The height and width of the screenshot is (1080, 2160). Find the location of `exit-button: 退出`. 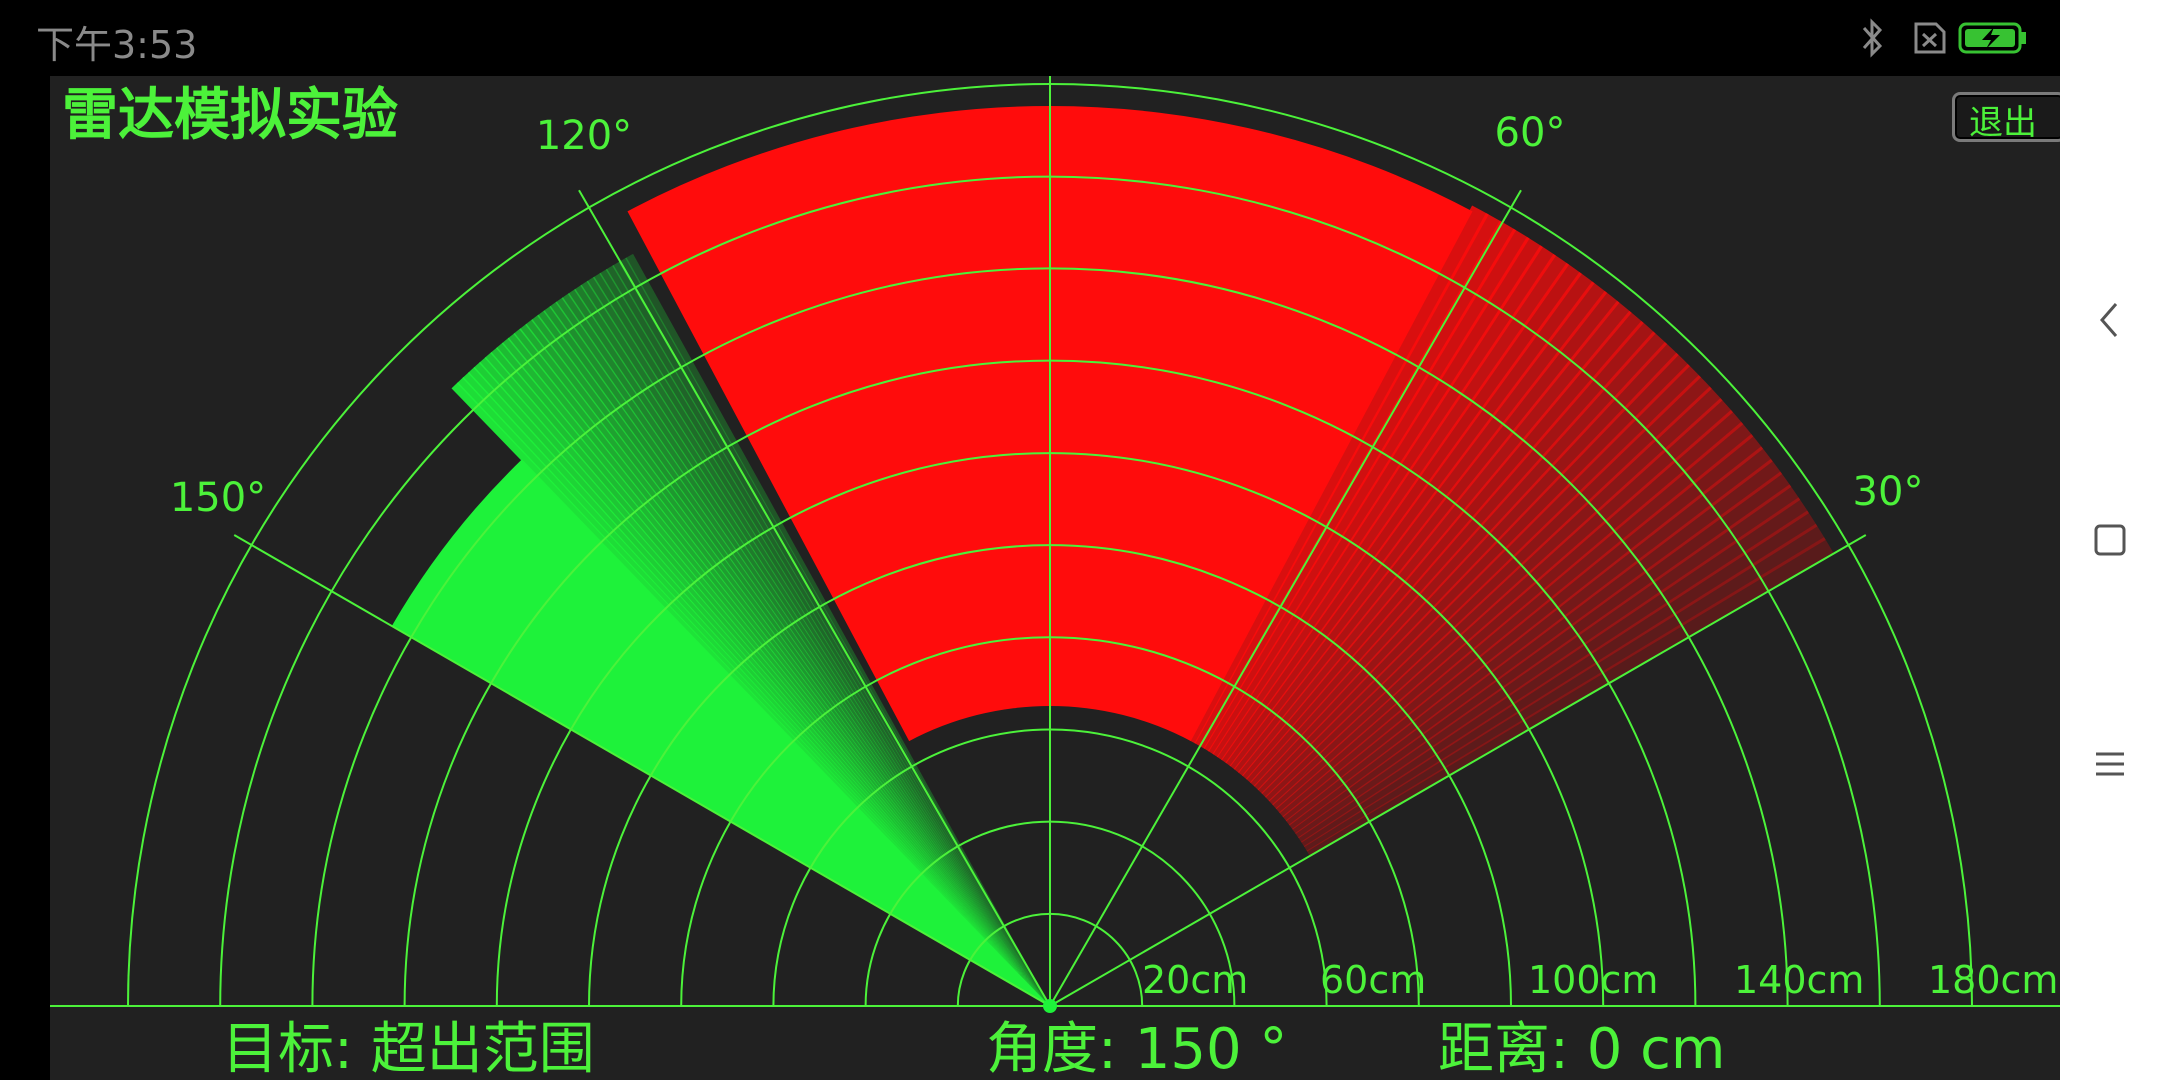

exit-button: 退出 is located at coordinates (2006, 117).